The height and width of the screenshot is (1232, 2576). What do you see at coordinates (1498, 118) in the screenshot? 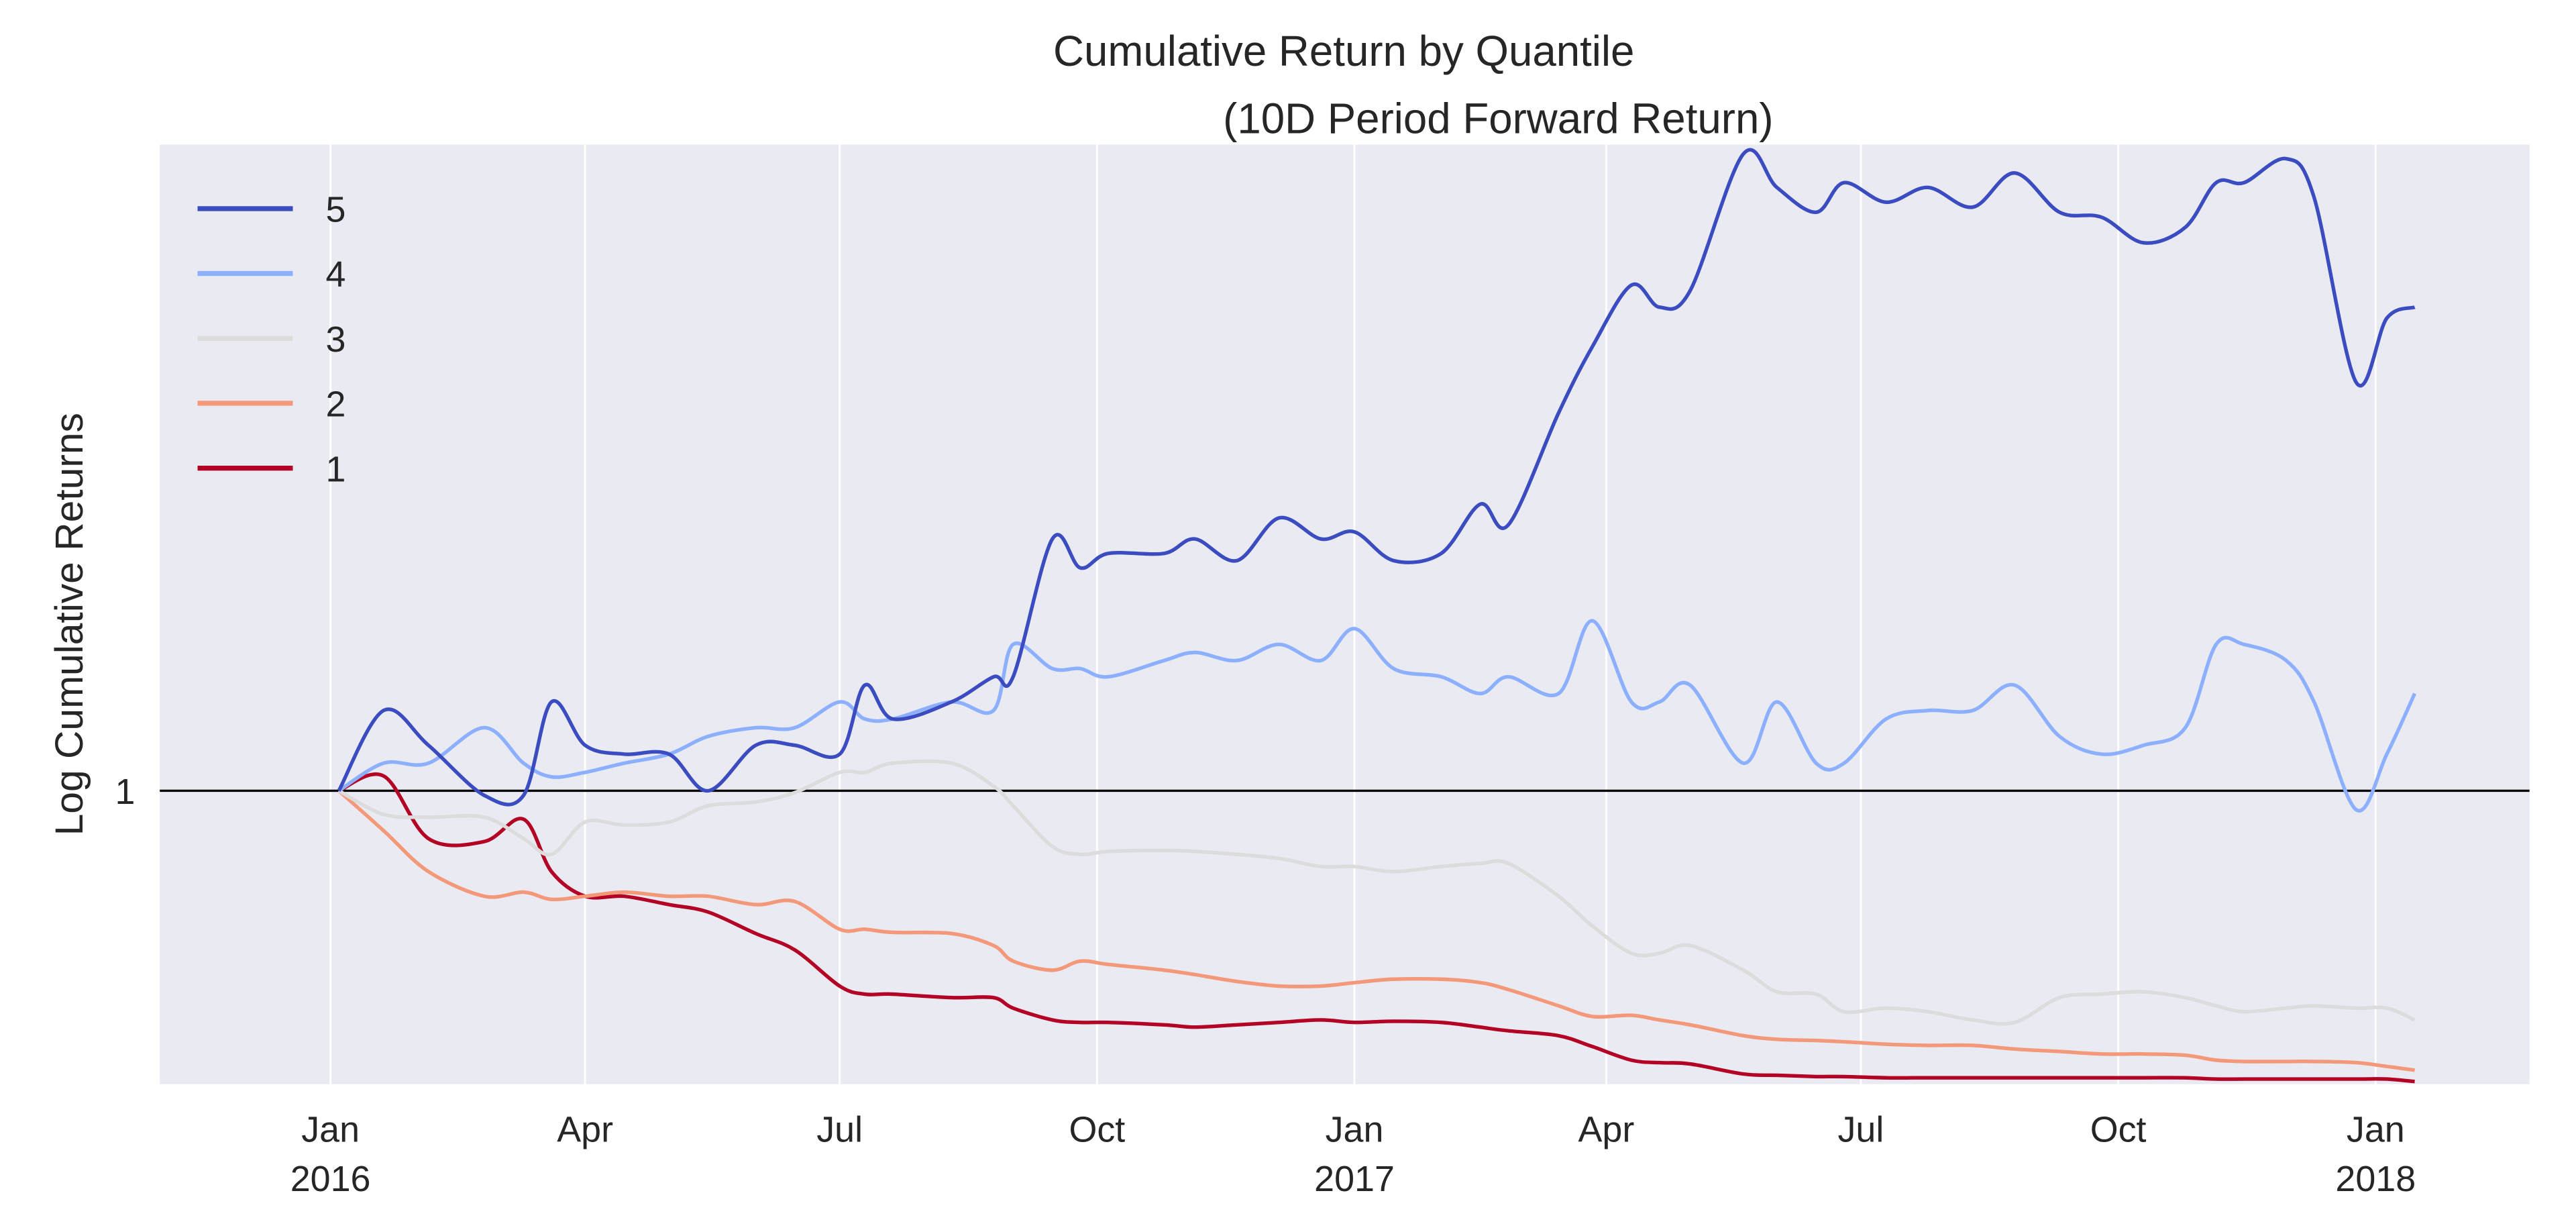
I see `chart-subtitle: (10D Period Forward Return)` at bounding box center [1498, 118].